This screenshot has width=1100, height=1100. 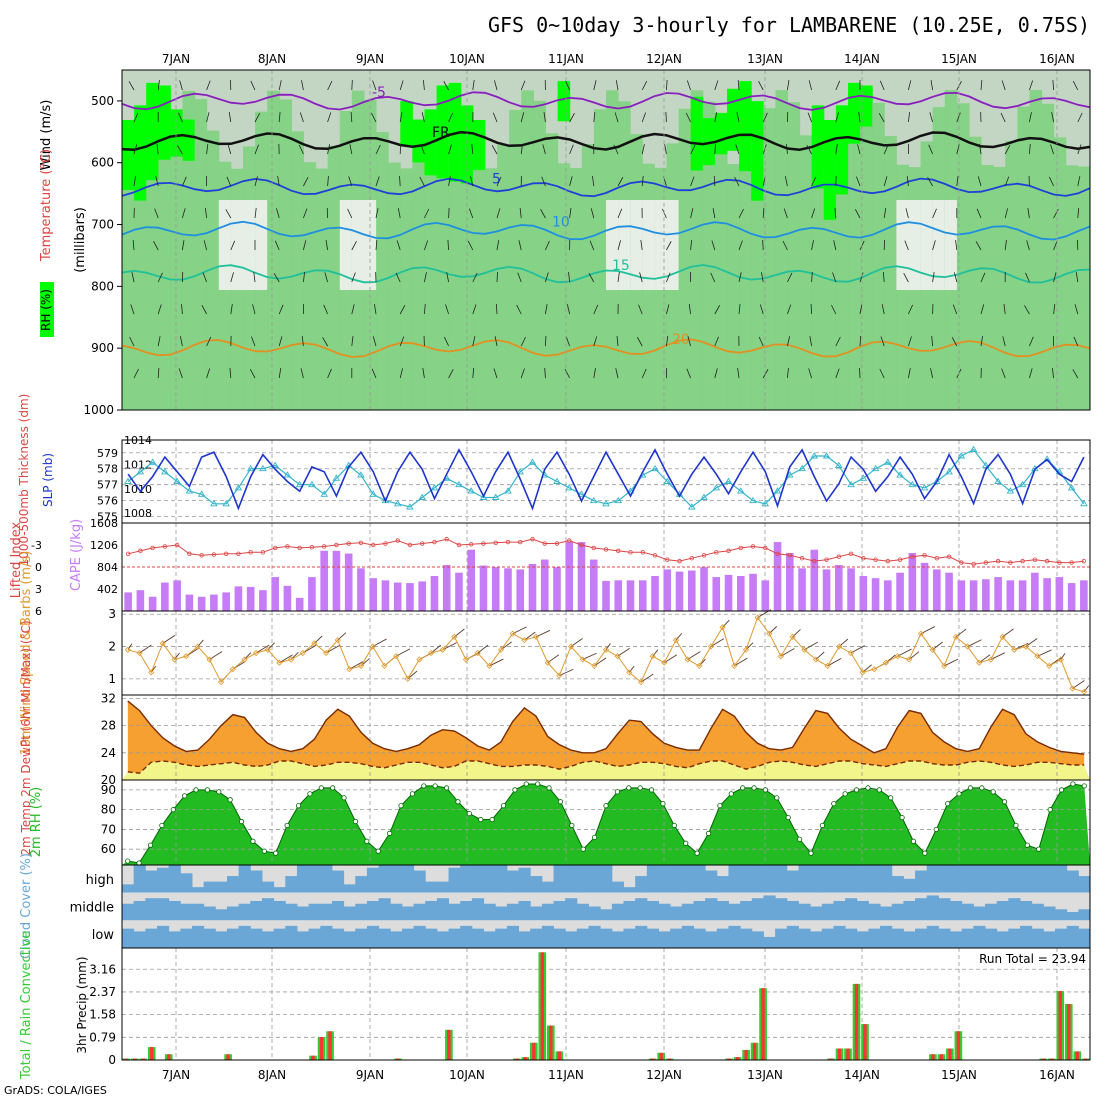 What do you see at coordinates (555, 906) in the screenshot?
I see `cloud-panel: high middle low Cloud Cover (%)` at bounding box center [555, 906].